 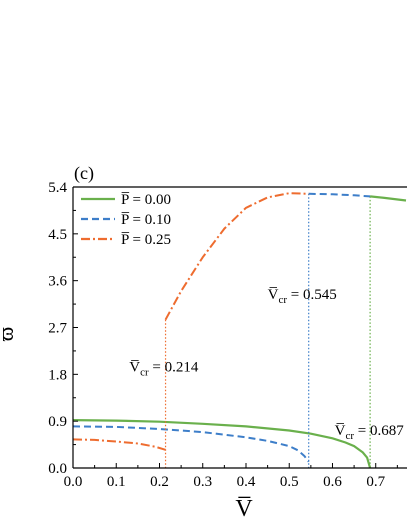 What do you see at coordinates (146, 240) in the screenshot?
I see `legend-label: P̅ = 0.25` at bounding box center [146, 240].